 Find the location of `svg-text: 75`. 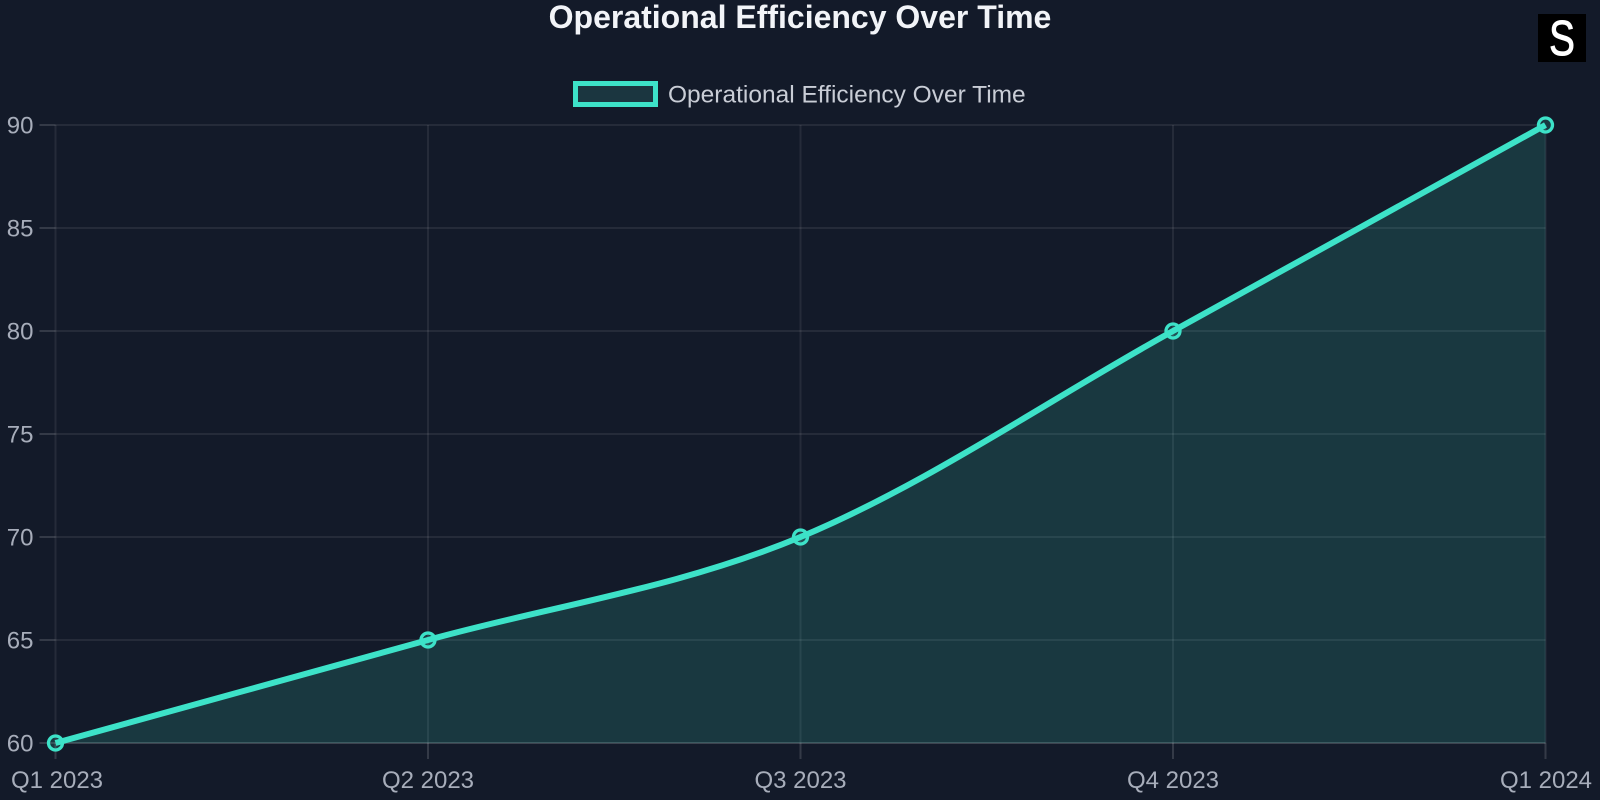

svg-text: 75 is located at coordinates (20, 435).